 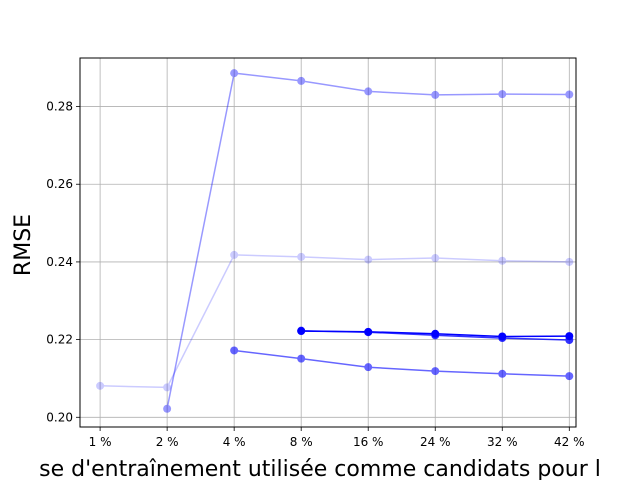 I want to click on y-axis: 0.20 0.22 0.24 0.26 0.28, so click(x=63, y=262).